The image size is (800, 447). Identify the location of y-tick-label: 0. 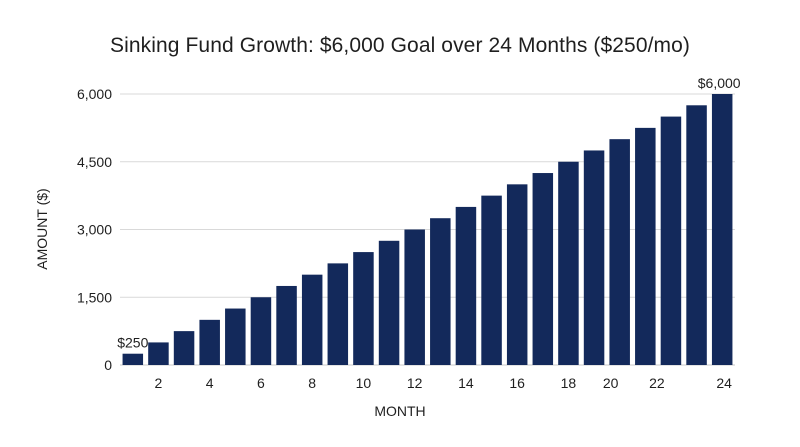
(108, 365).